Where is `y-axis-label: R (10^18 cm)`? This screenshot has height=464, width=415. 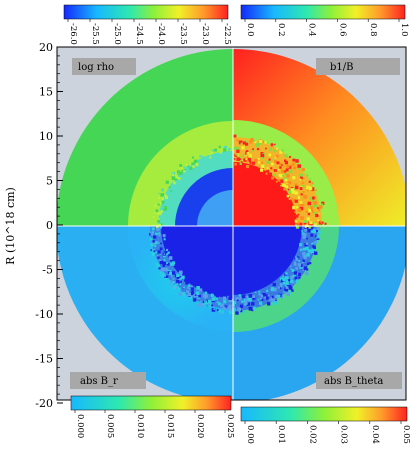 y-axis-label: R (10^18 cm) is located at coordinates (10, 226).